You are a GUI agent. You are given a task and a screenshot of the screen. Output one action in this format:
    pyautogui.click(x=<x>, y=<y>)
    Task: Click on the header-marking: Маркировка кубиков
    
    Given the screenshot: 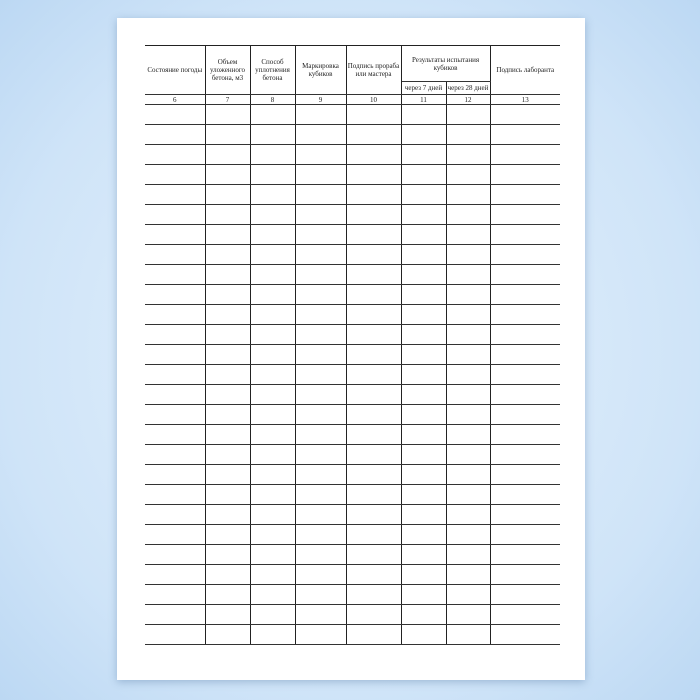 What is the action you would take?
    pyautogui.click(x=320, y=70)
    